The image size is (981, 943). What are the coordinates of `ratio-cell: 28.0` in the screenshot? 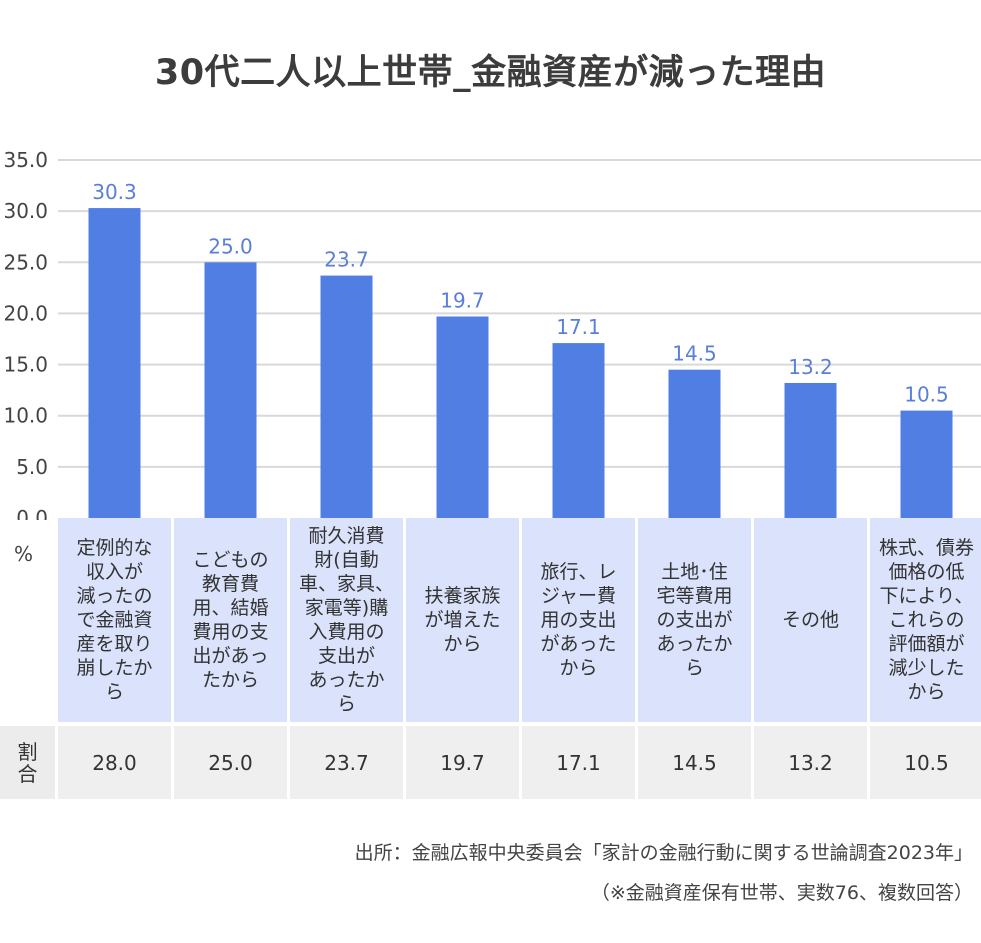 It's located at (114, 762).